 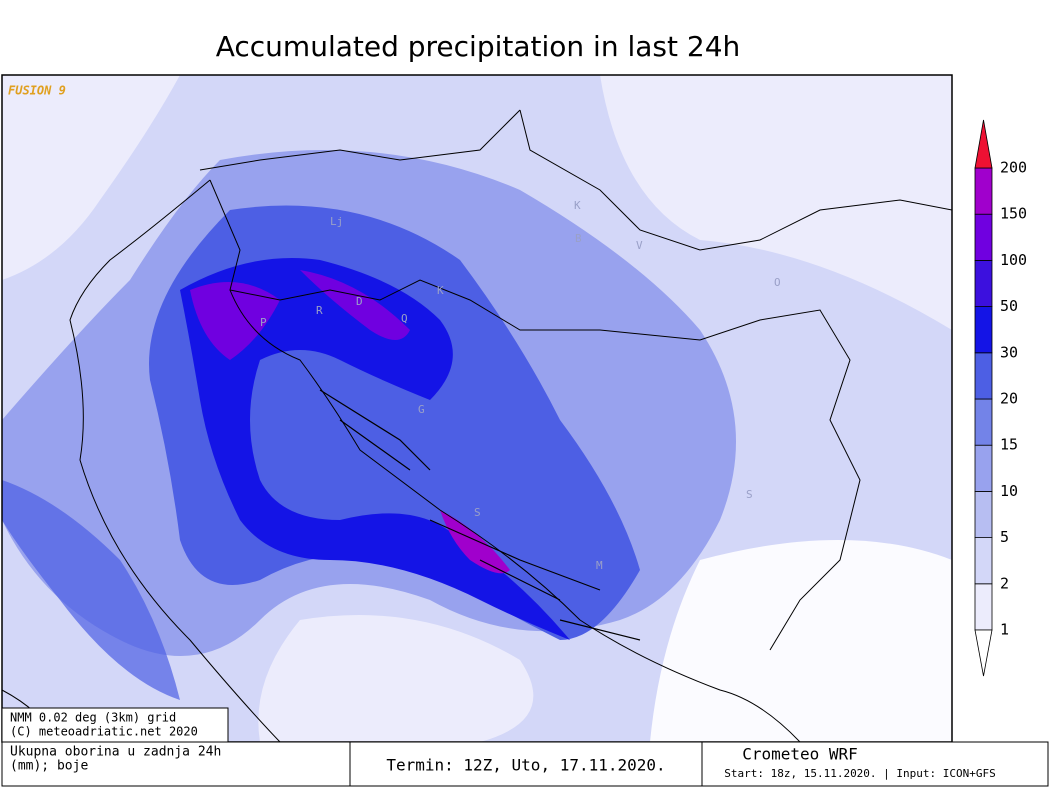 What do you see at coordinates (1004, 630) in the screenshot?
I see `colorbar-label: 1` at bounding box center [1004, 630].